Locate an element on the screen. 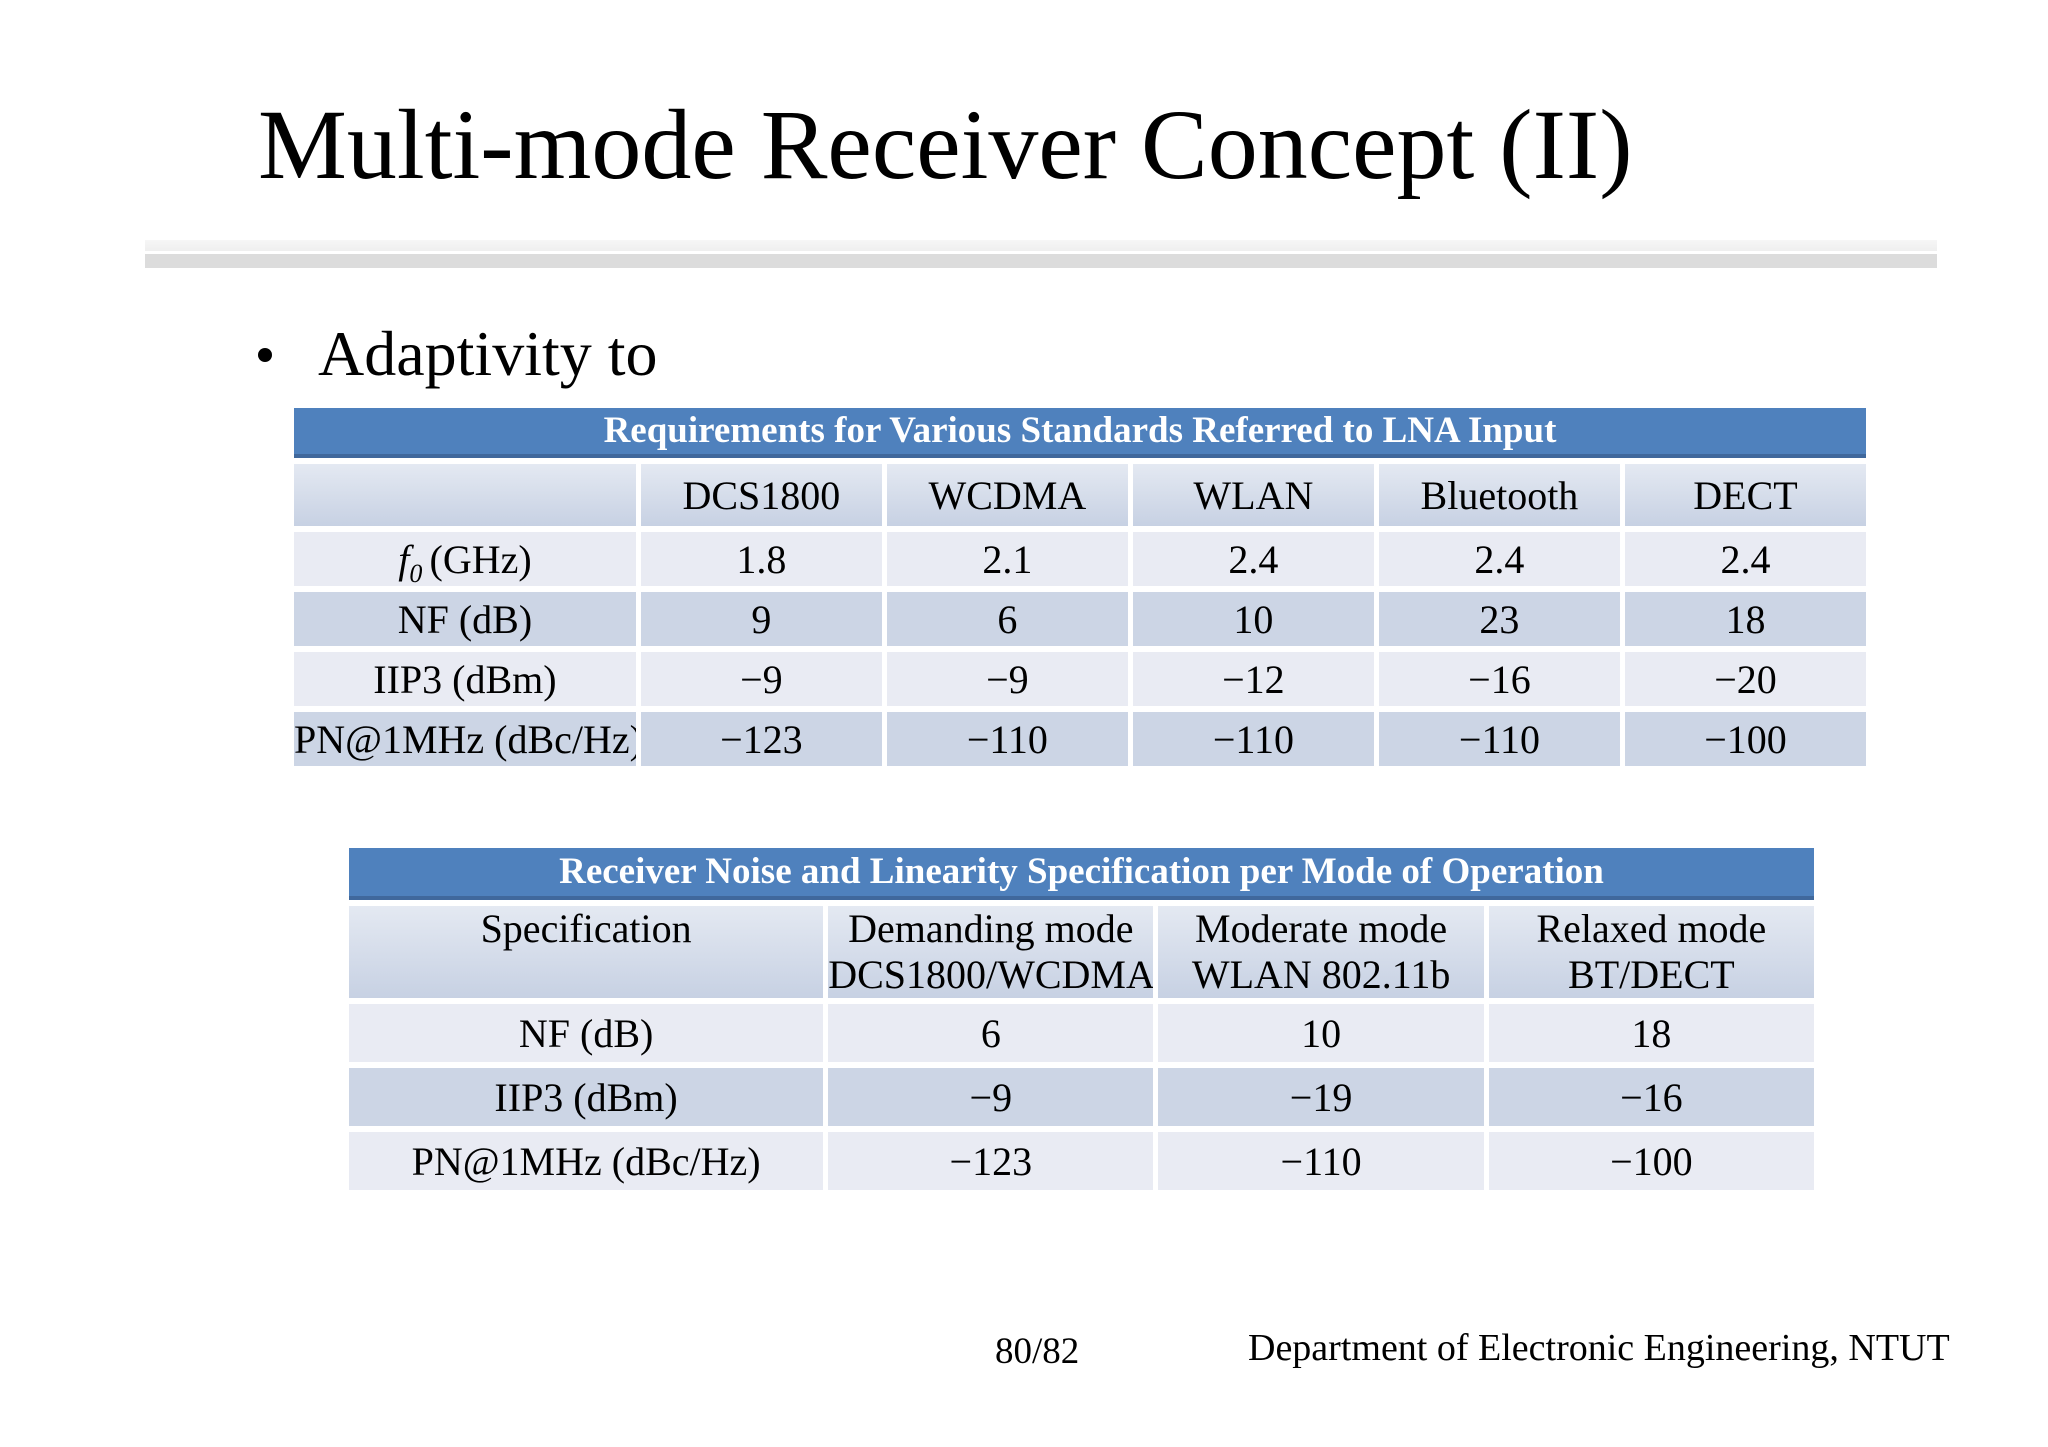 The width and height of the screenshot is (2048, 1447). col-dcs1800: DCS1800 is located at coordinates (761, 495).